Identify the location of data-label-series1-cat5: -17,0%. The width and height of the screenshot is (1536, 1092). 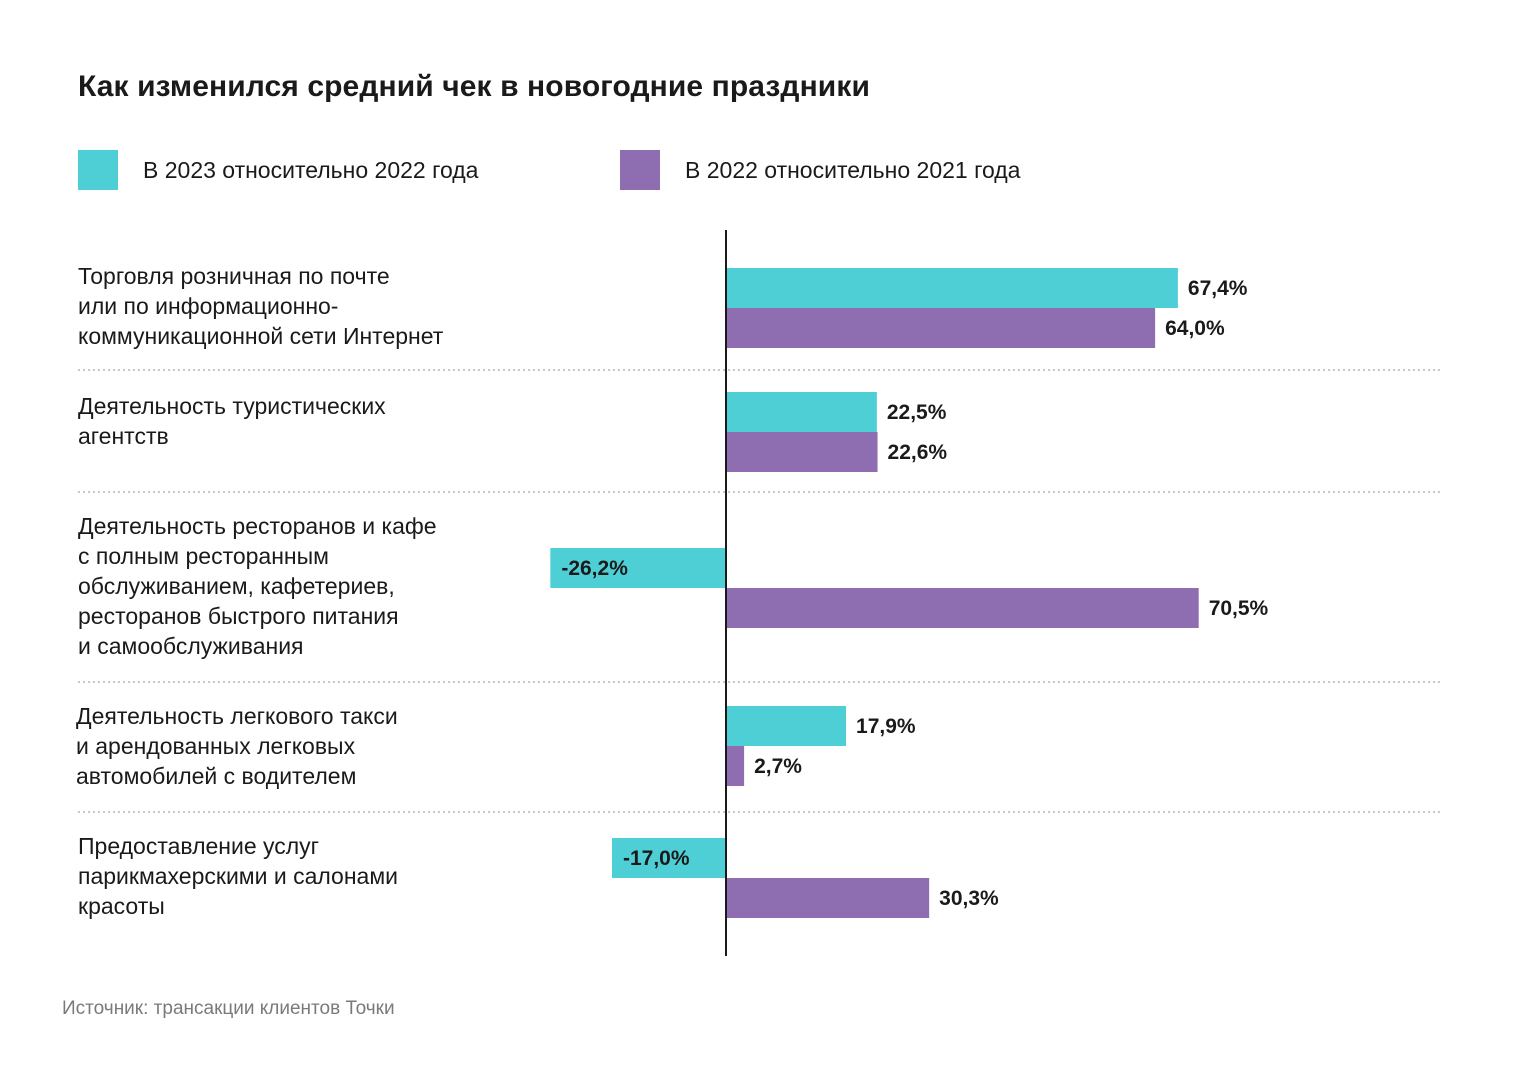
(656, 858).